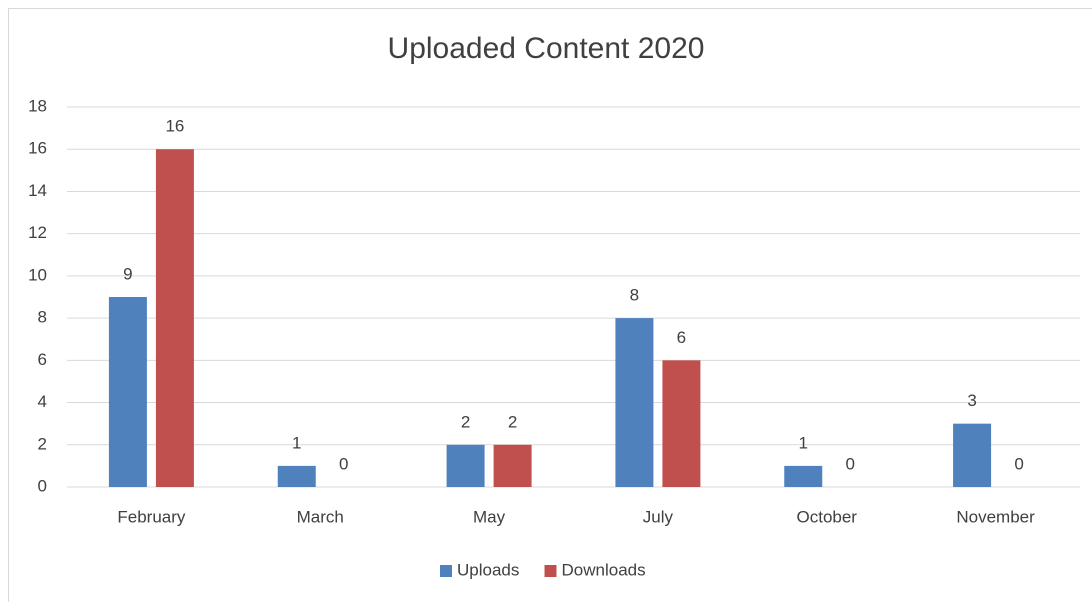  What do you see at coordinates (42, 401) in the screenshot?
I see `y-tick-label: 4` at bounding box center [42, 401].